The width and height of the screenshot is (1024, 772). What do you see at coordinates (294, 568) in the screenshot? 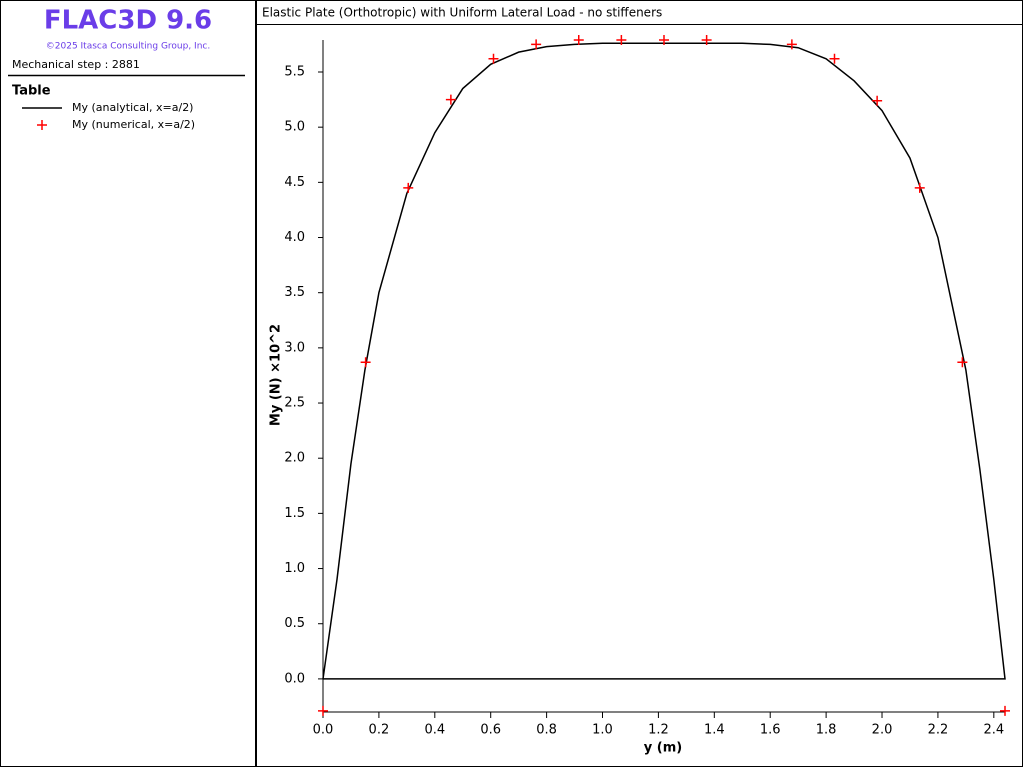
I see `y-tick-label: 1.0` at bounding box center [294, 568].